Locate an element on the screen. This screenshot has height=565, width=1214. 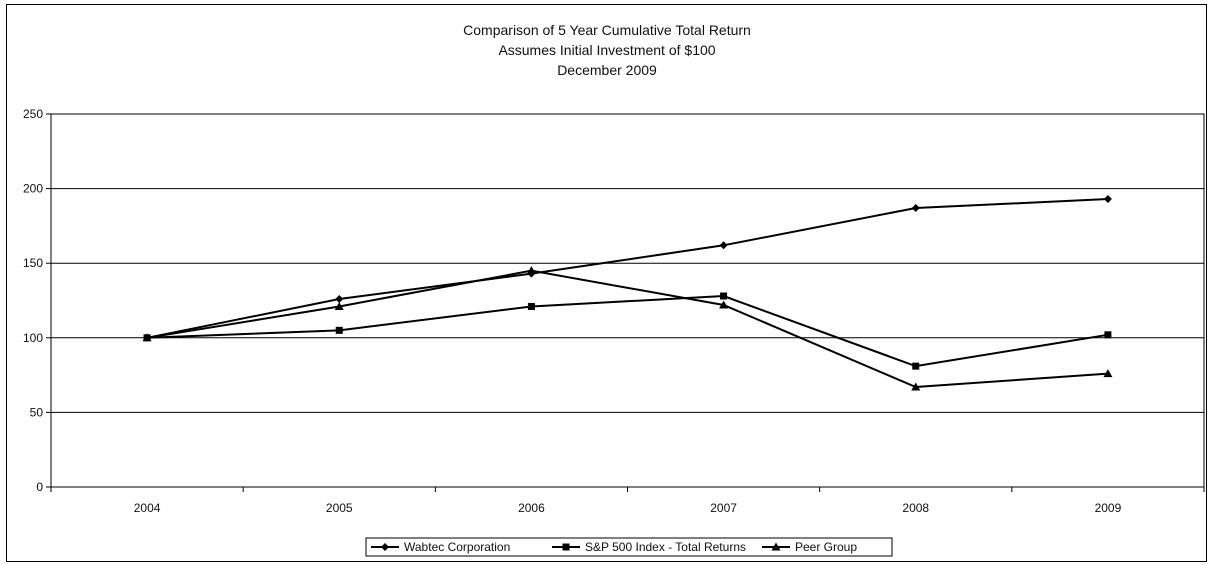
y-tick-label: 150 is located at coordinates (33, 263).